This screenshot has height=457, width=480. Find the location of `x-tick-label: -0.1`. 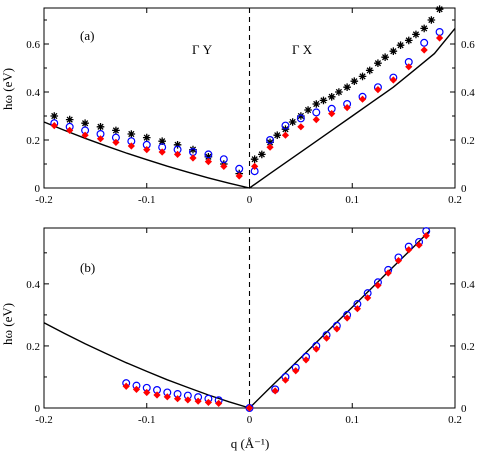

x-tick-label: -0.1 is located at coordinates (146, 420).